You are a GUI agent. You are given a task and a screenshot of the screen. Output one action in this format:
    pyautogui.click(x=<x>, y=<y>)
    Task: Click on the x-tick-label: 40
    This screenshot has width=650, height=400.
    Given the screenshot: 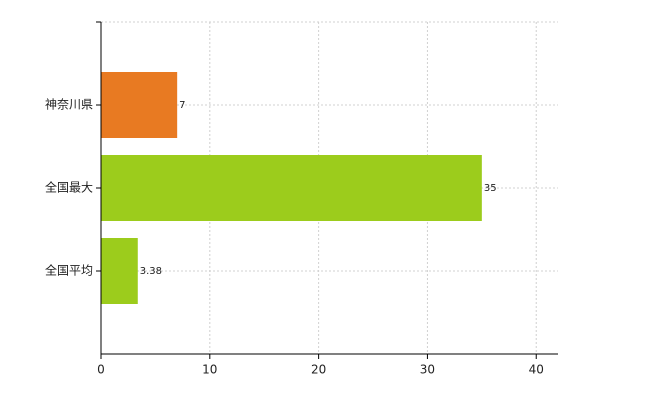 What is the action you would take?
    pyautogui.click(x=536, y=370)
    